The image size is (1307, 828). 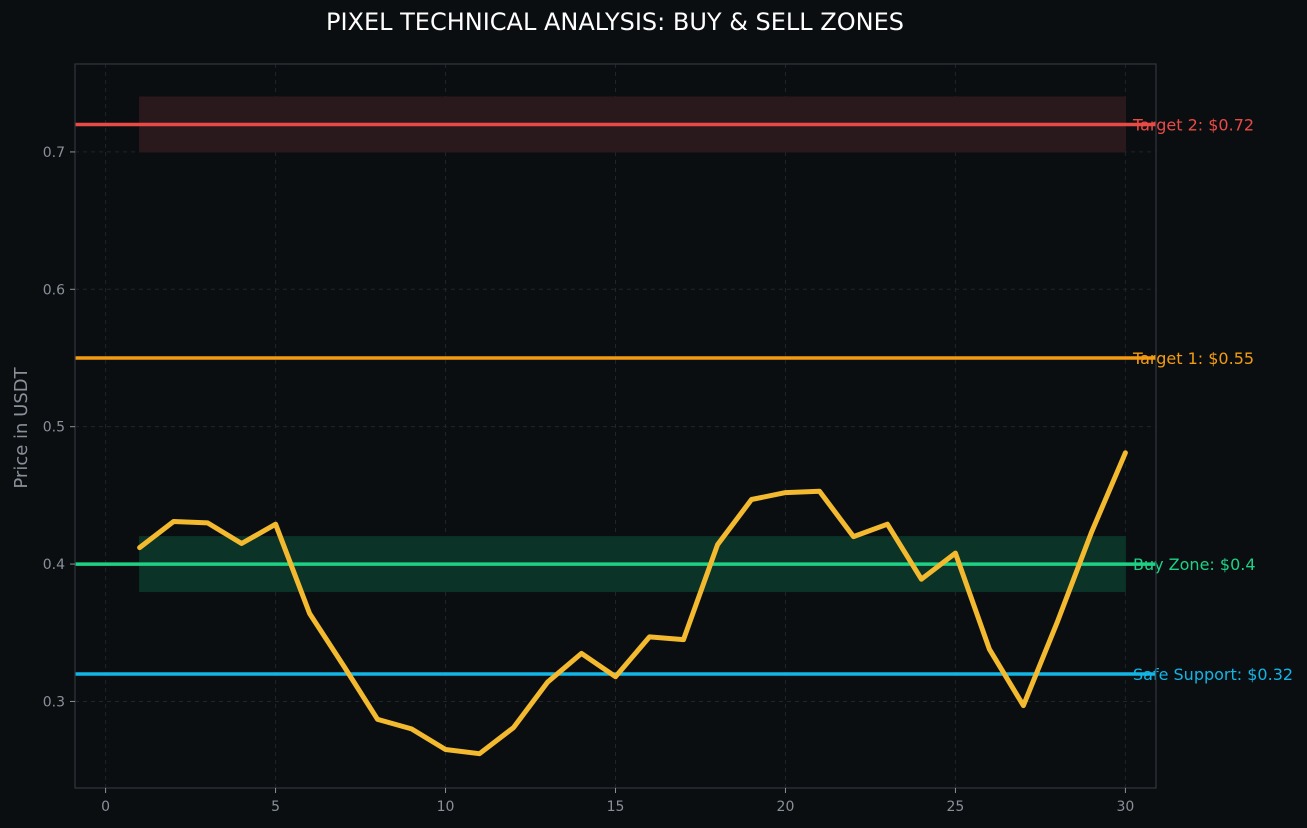 I want to click on y-tick-label: 0.4, so click(x=54, y=565).